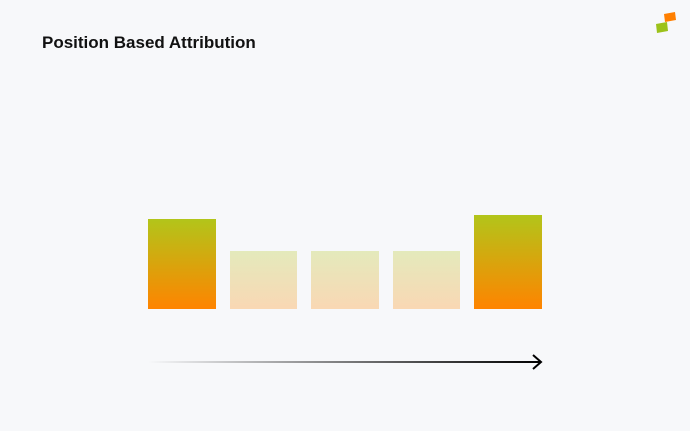  Describe the element at coordinates (149, 42) in the screenshot. I see `title: Position Based Attribution` at that location.